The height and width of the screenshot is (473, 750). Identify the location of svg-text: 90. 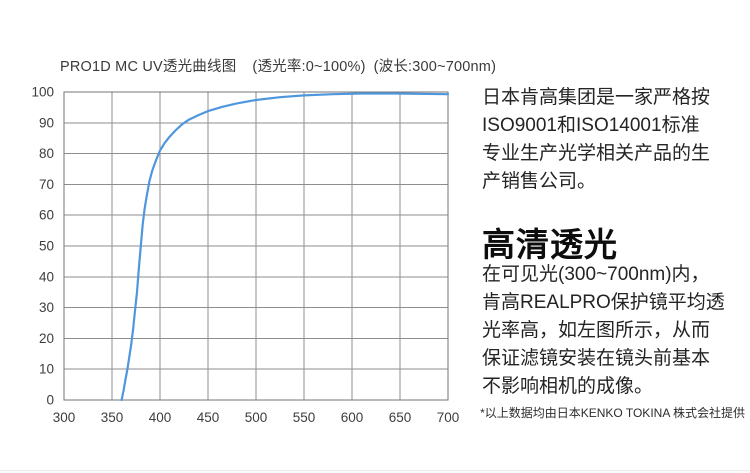
(46, 122).